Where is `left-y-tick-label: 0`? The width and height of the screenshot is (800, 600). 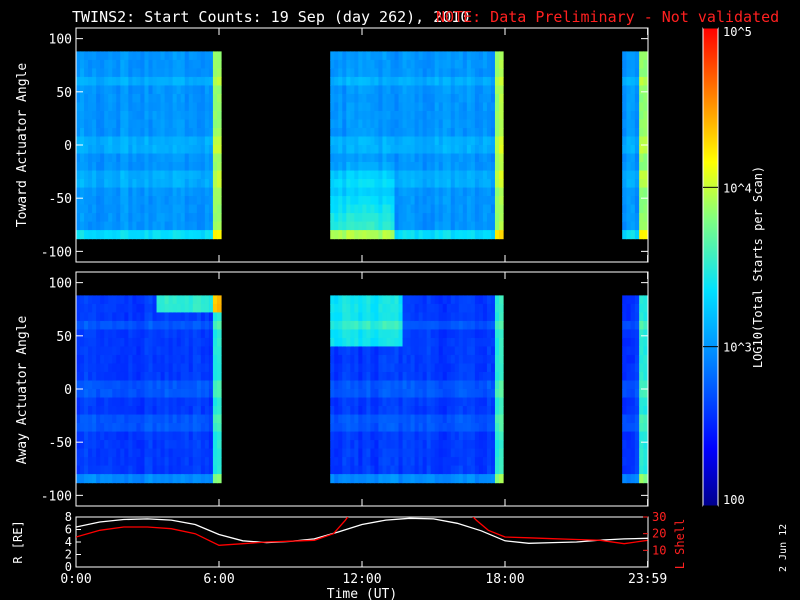 left-y-tick-label: 0 is located at coordinates (68, 567).